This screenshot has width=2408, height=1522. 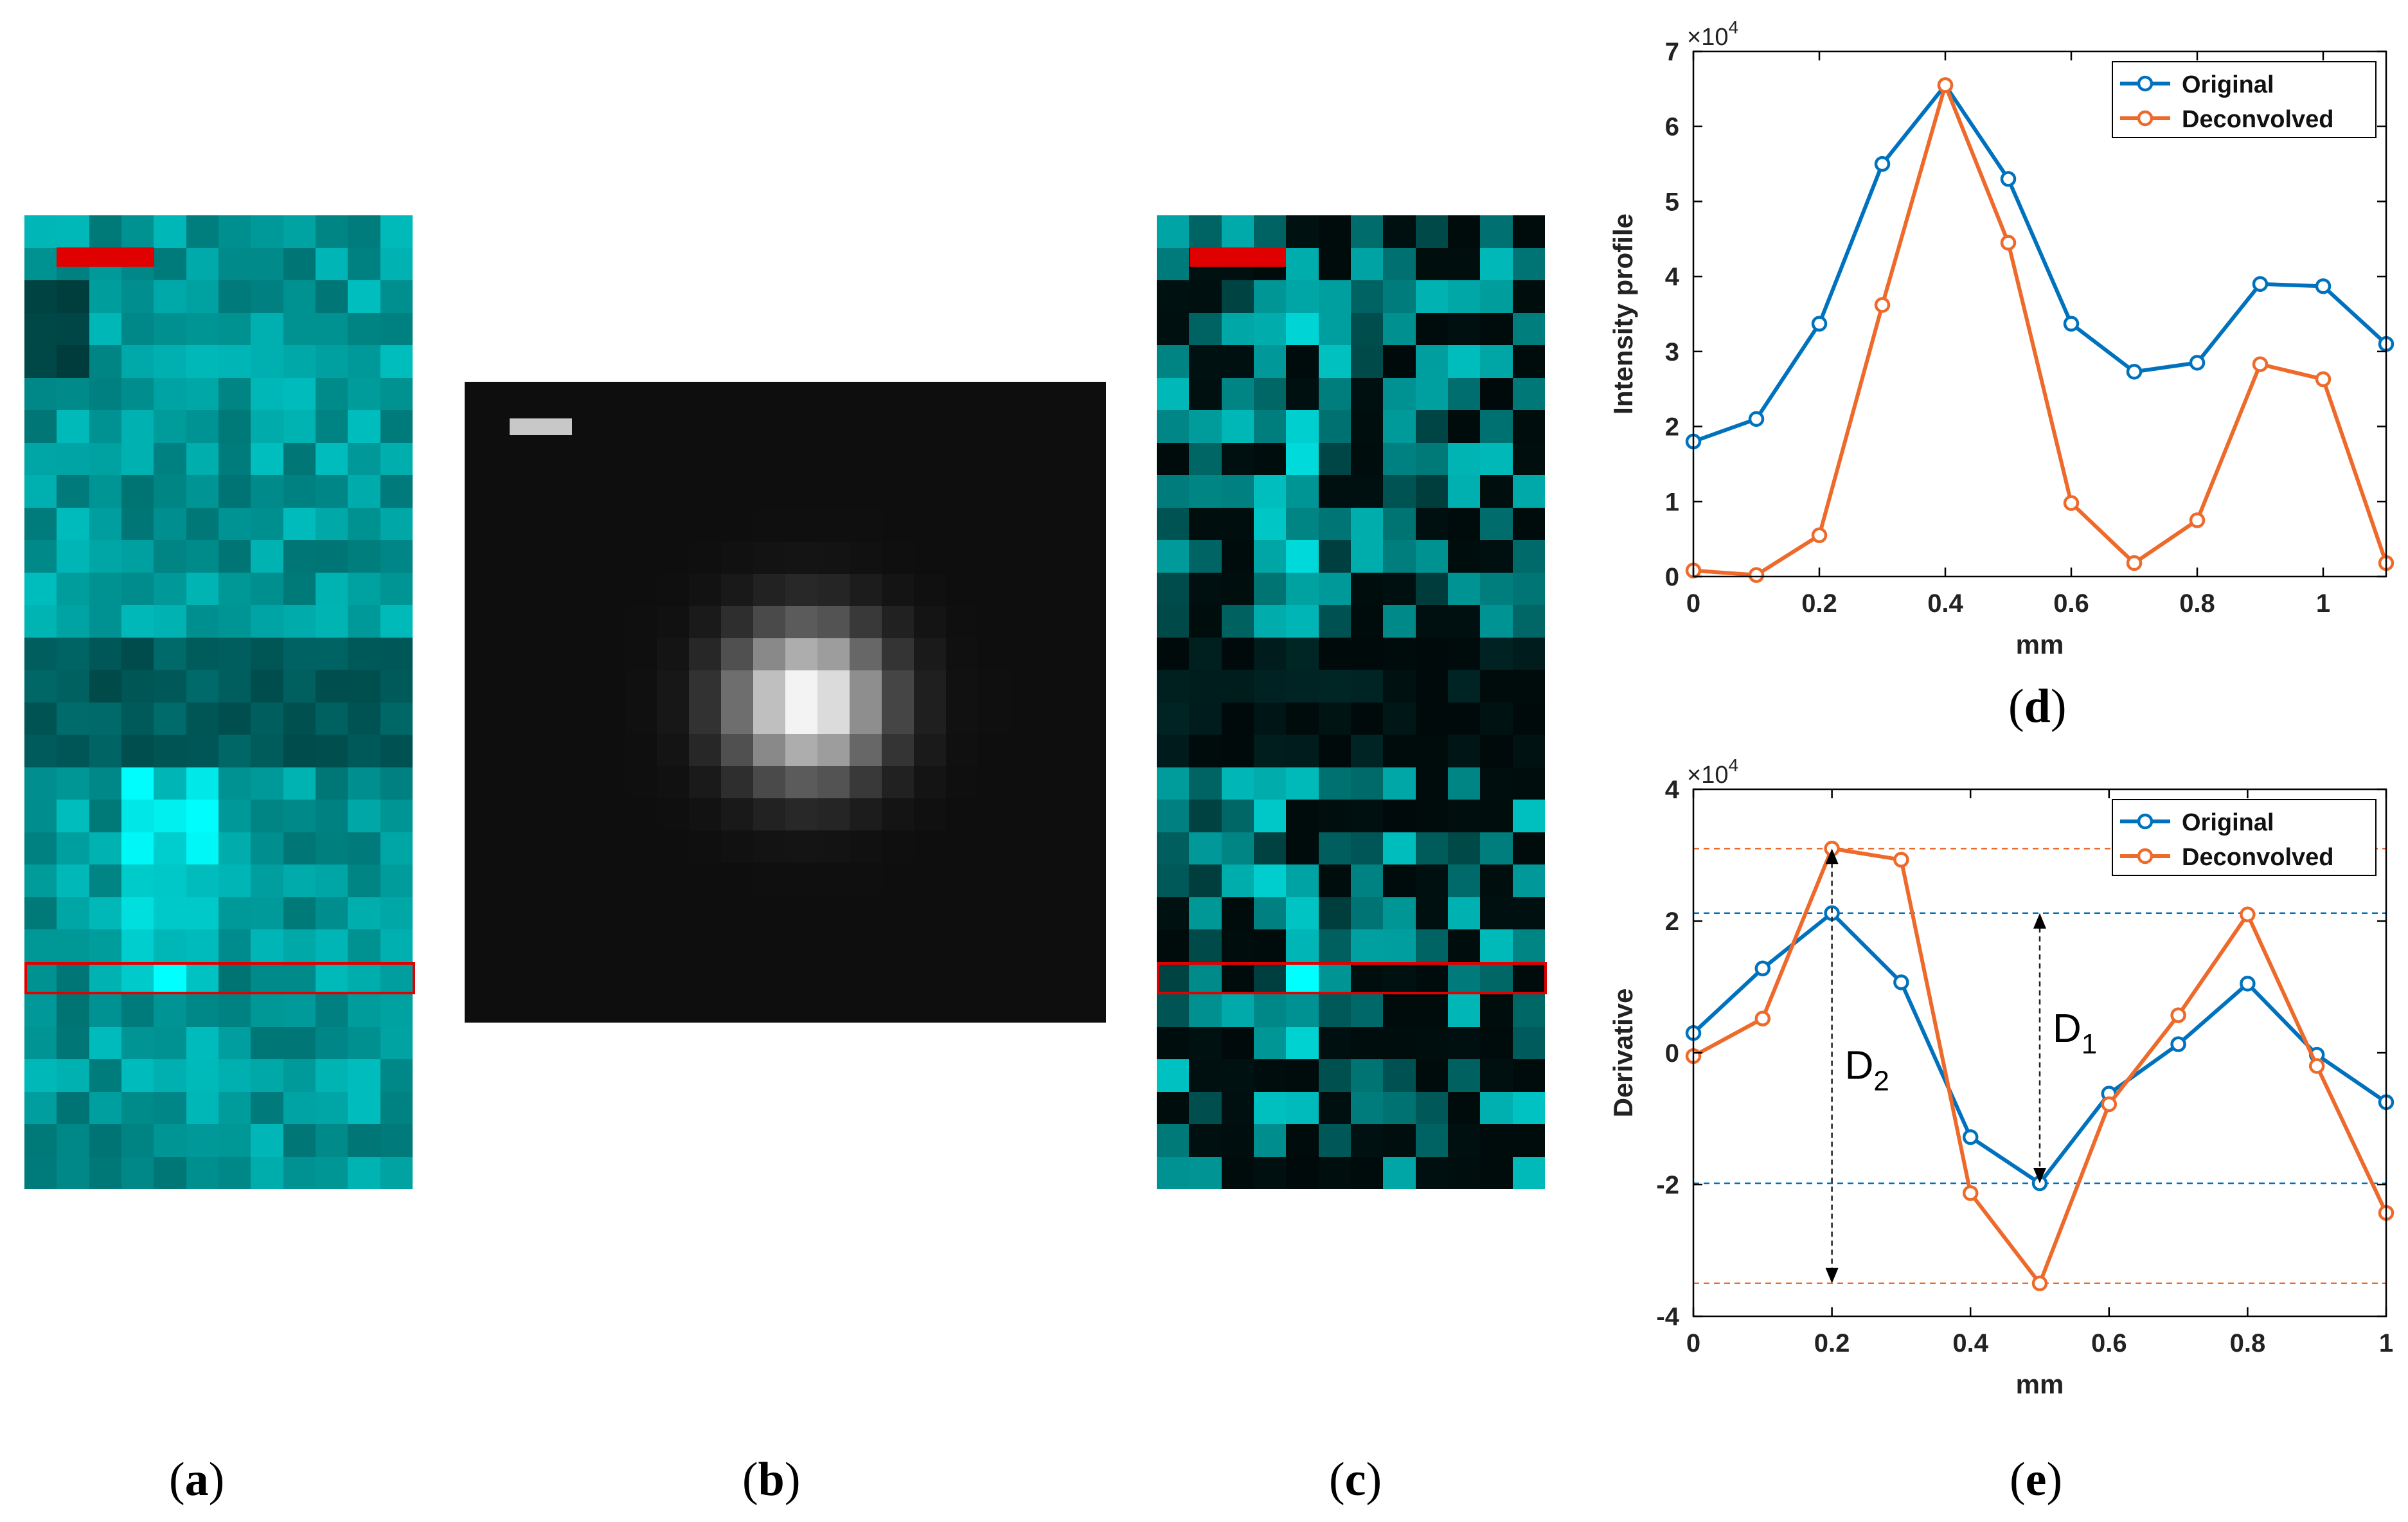 What do you see at coordinates (1672, 790) in the screenshot?
I see `y-tick-label: 4` at bounding box center [1672, 790].